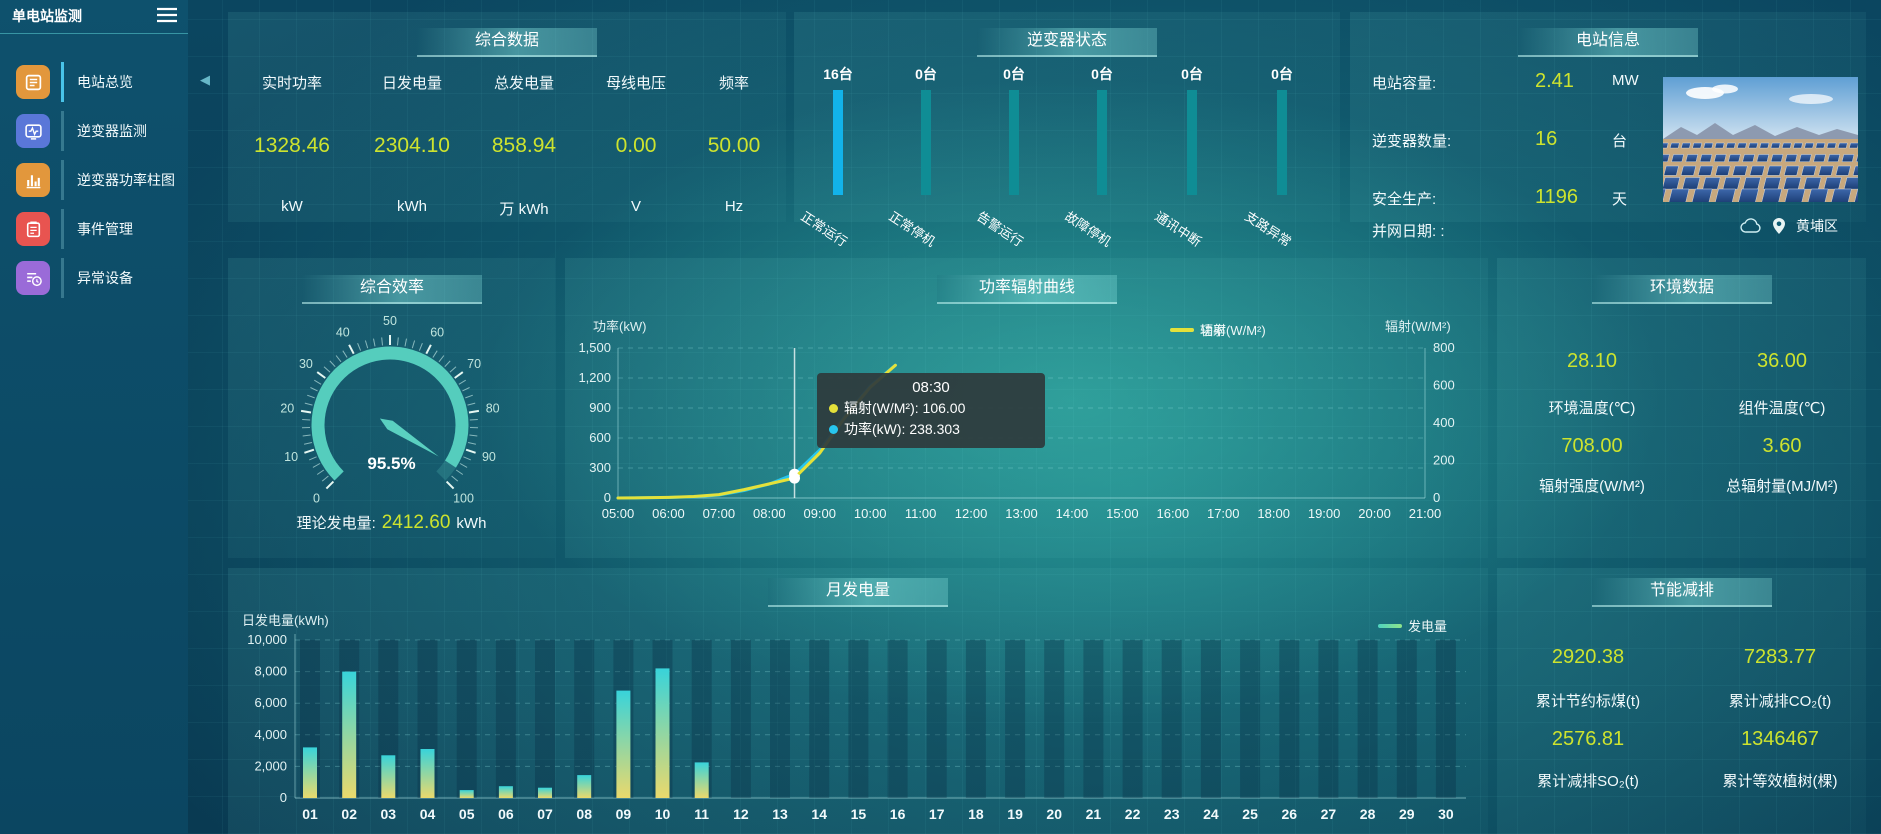  I want to click on svg-text: 19:00, so click(1324, 513).